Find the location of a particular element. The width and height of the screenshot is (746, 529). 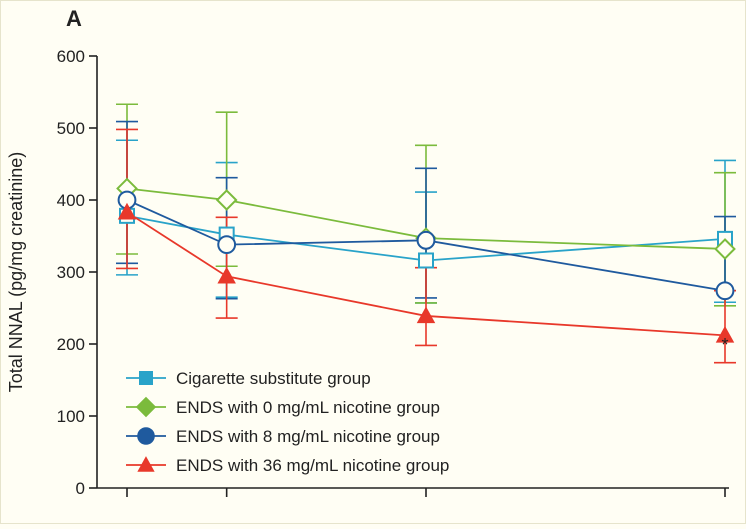

y-tick-label: 0 is located at coordinates (80, 488).